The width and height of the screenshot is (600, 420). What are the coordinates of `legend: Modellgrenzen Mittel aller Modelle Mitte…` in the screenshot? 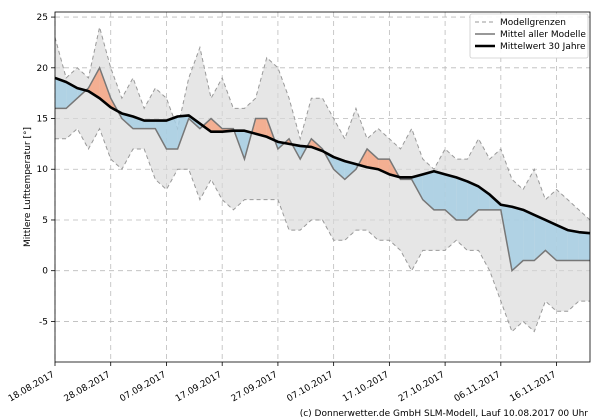 It's located at (529, 36).